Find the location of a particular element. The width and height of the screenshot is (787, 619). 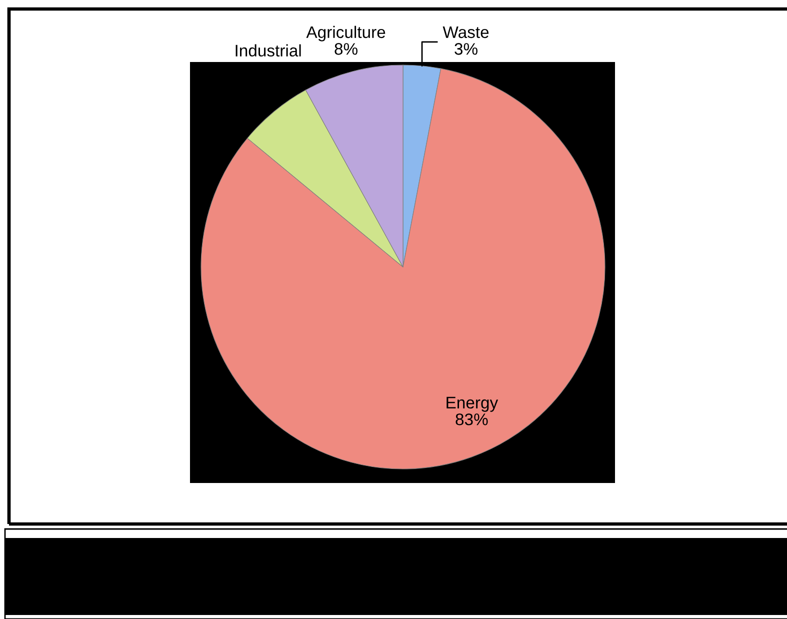

data-label: 8% is located at coordinates (346, 49).